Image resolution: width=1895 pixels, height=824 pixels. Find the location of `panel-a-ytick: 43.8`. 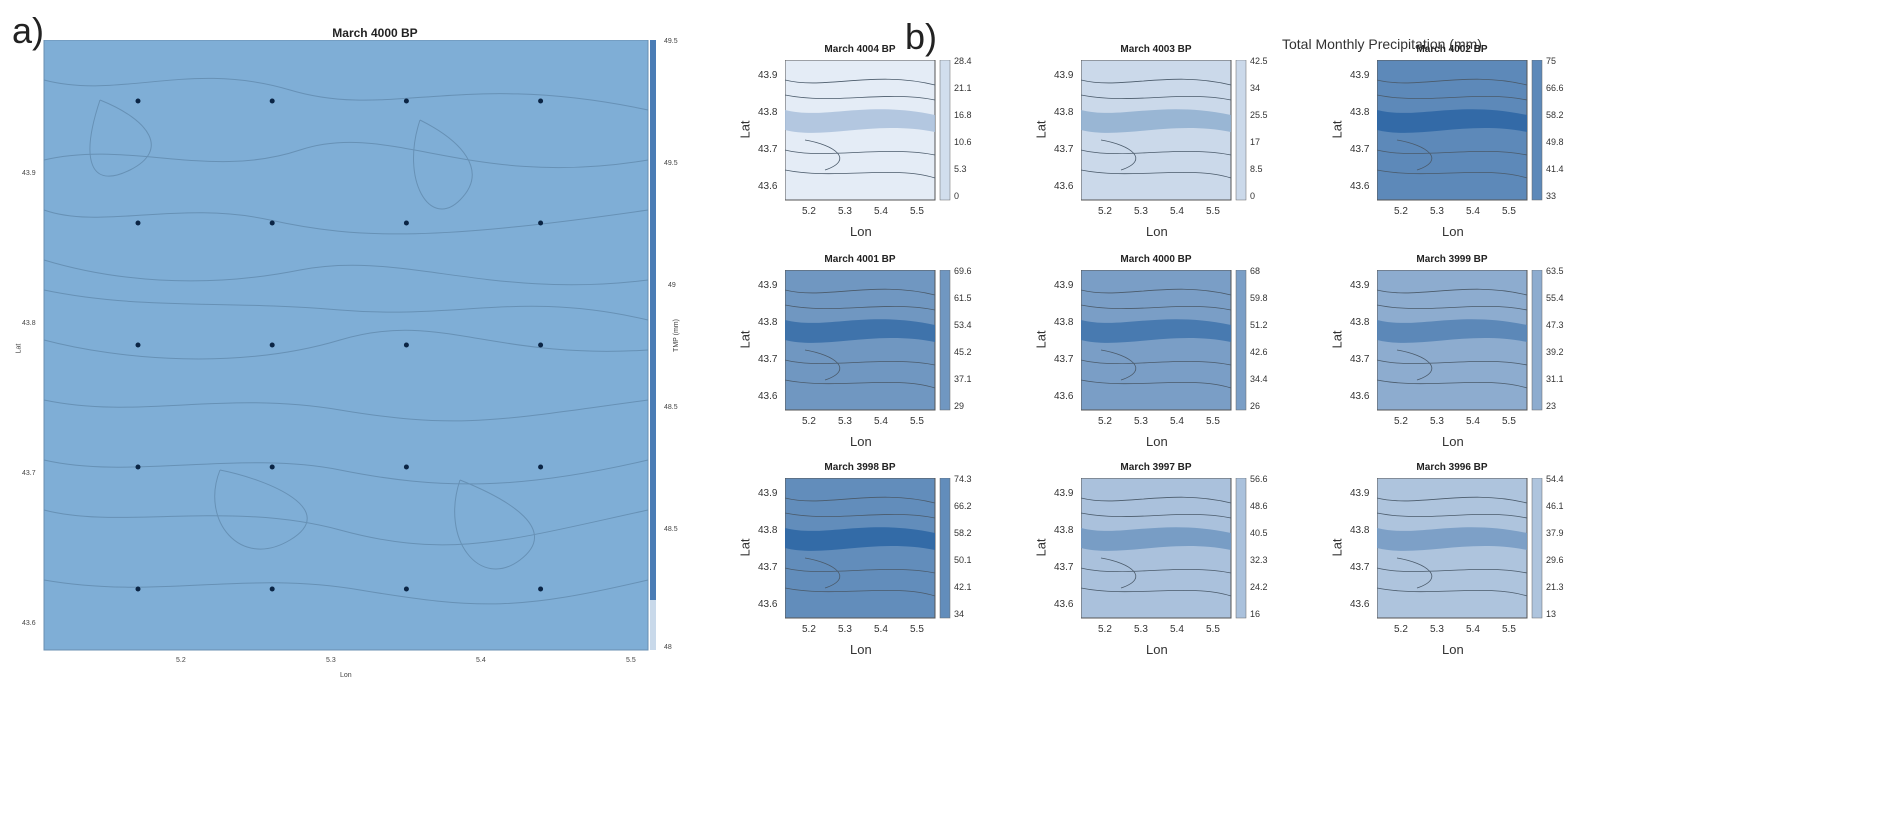

panel-a-ytick: 43.8 is located at coordinates (29, 323).